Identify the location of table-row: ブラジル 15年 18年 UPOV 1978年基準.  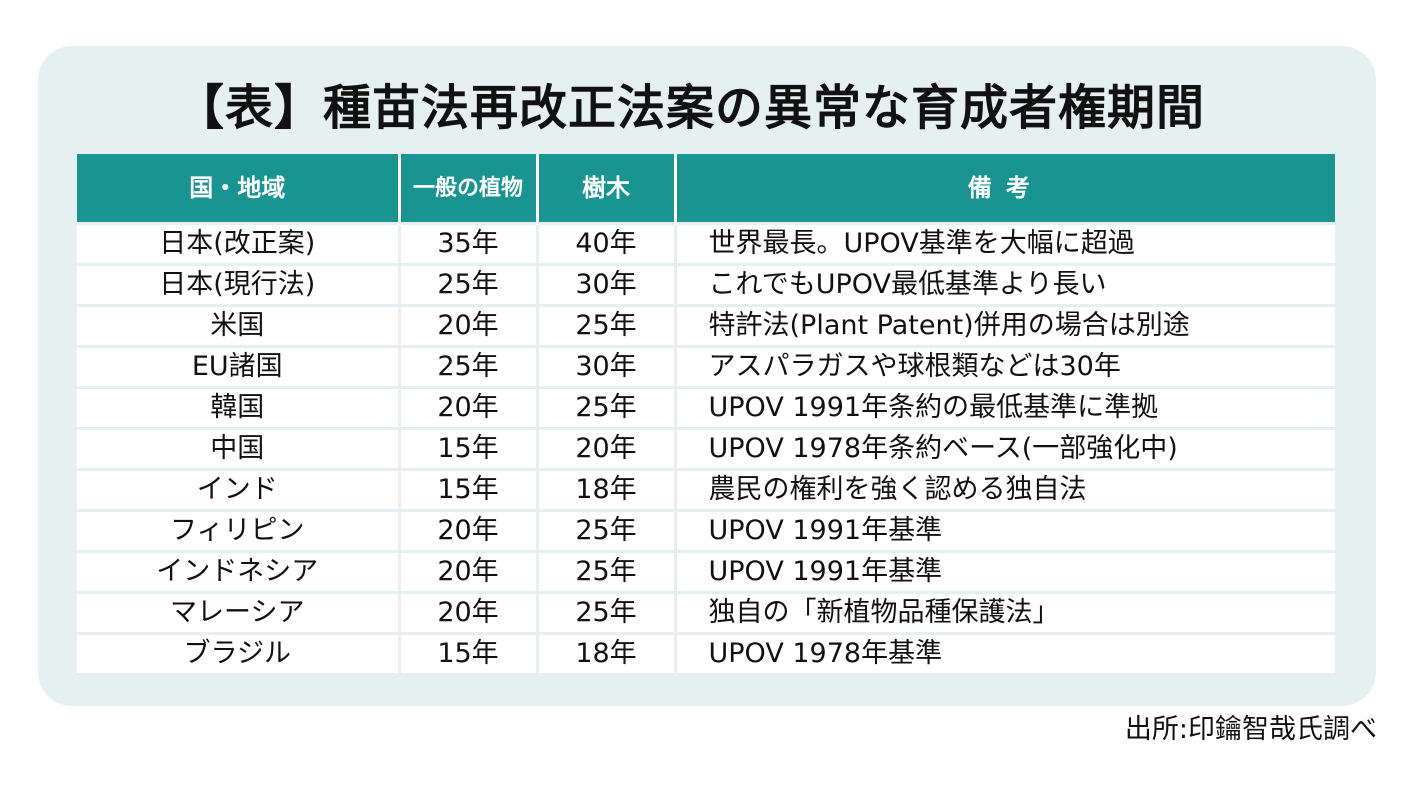
(706, 652).